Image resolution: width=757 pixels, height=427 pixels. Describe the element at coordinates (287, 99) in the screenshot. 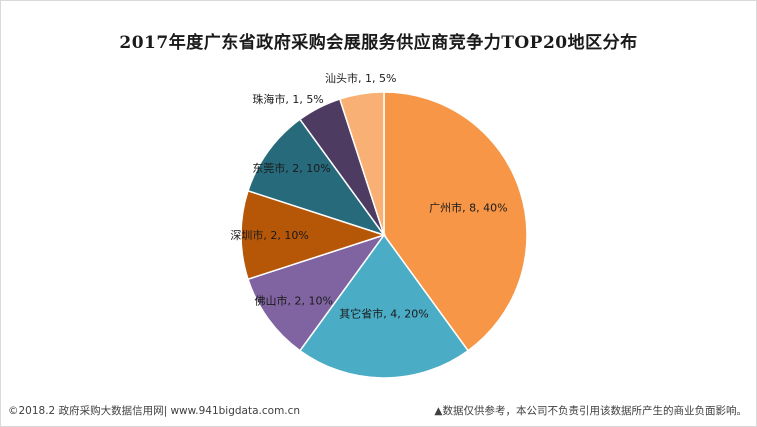

I see `pie-label-6: 珠海市, 1, 5%` at that location.